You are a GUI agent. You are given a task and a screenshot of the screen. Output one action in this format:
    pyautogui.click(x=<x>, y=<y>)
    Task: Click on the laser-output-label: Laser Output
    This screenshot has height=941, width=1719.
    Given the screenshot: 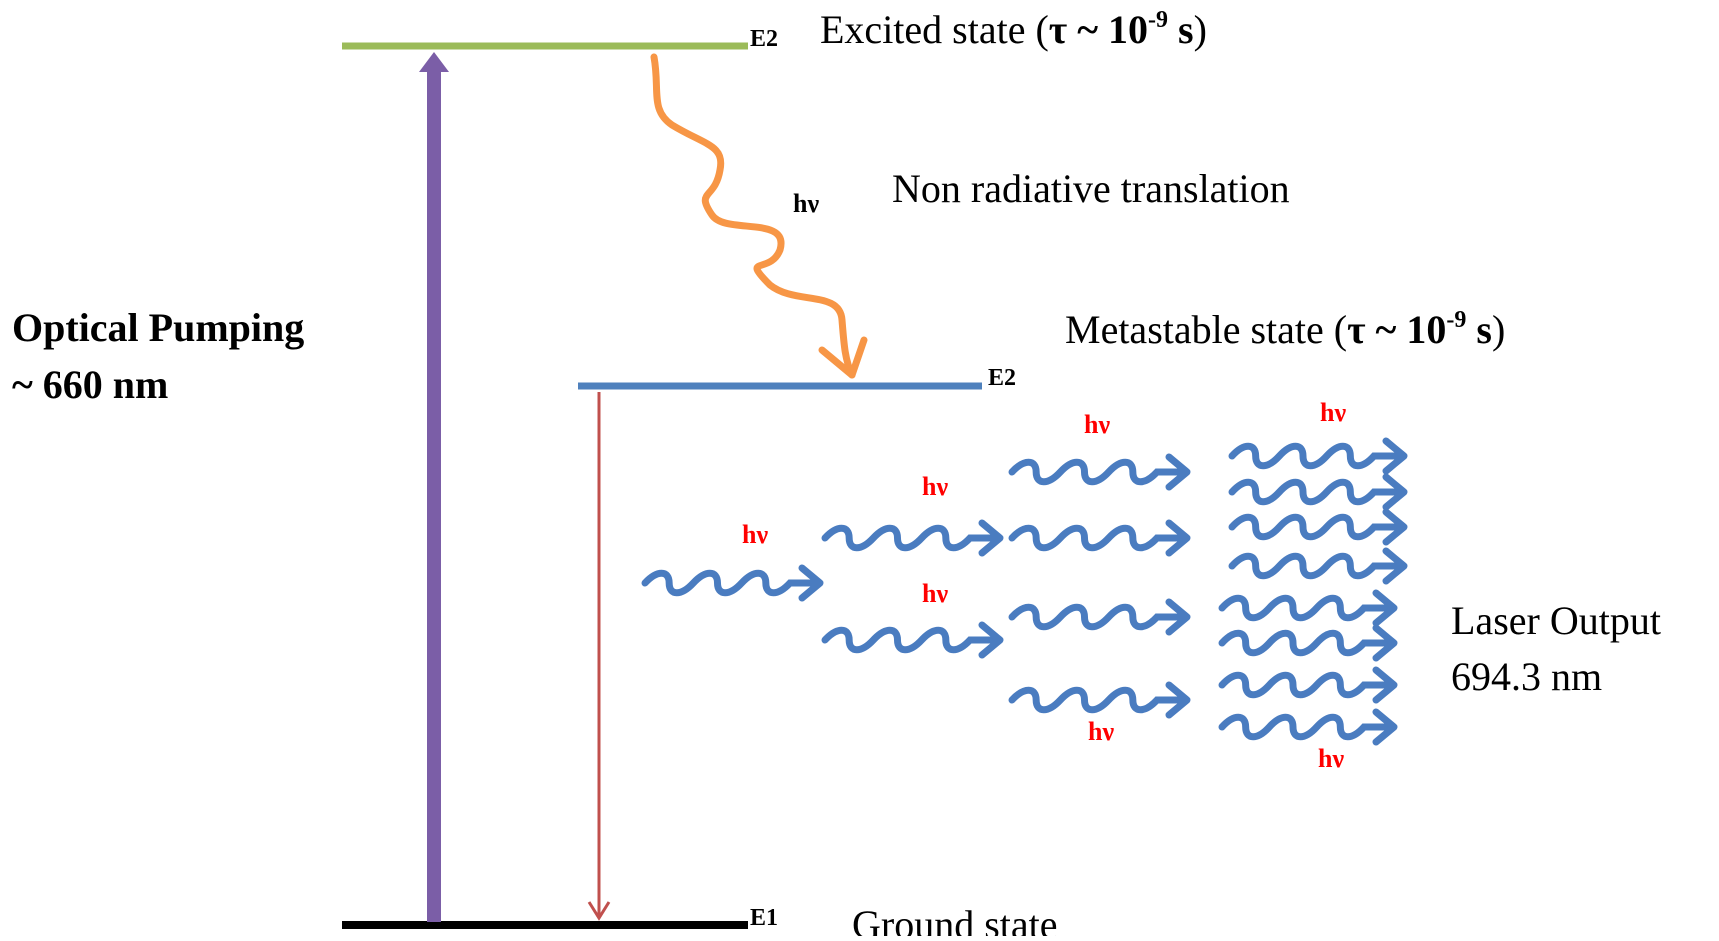 What is the action you would take?
    pyautogui.click(x=1556, y=620)
    